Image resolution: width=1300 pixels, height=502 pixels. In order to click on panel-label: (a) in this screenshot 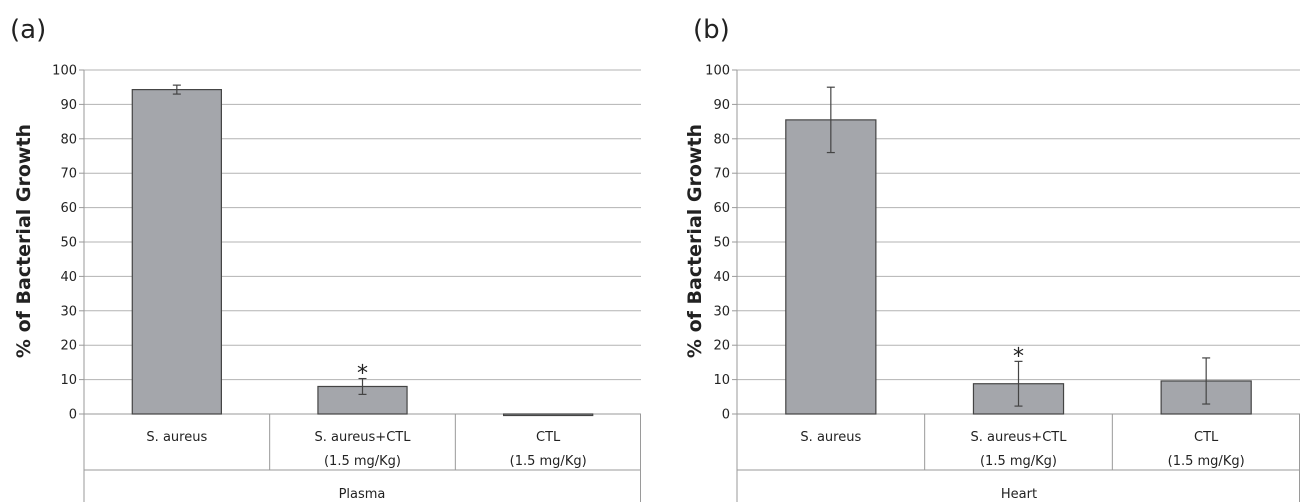, I will do `click(28, 30)`.